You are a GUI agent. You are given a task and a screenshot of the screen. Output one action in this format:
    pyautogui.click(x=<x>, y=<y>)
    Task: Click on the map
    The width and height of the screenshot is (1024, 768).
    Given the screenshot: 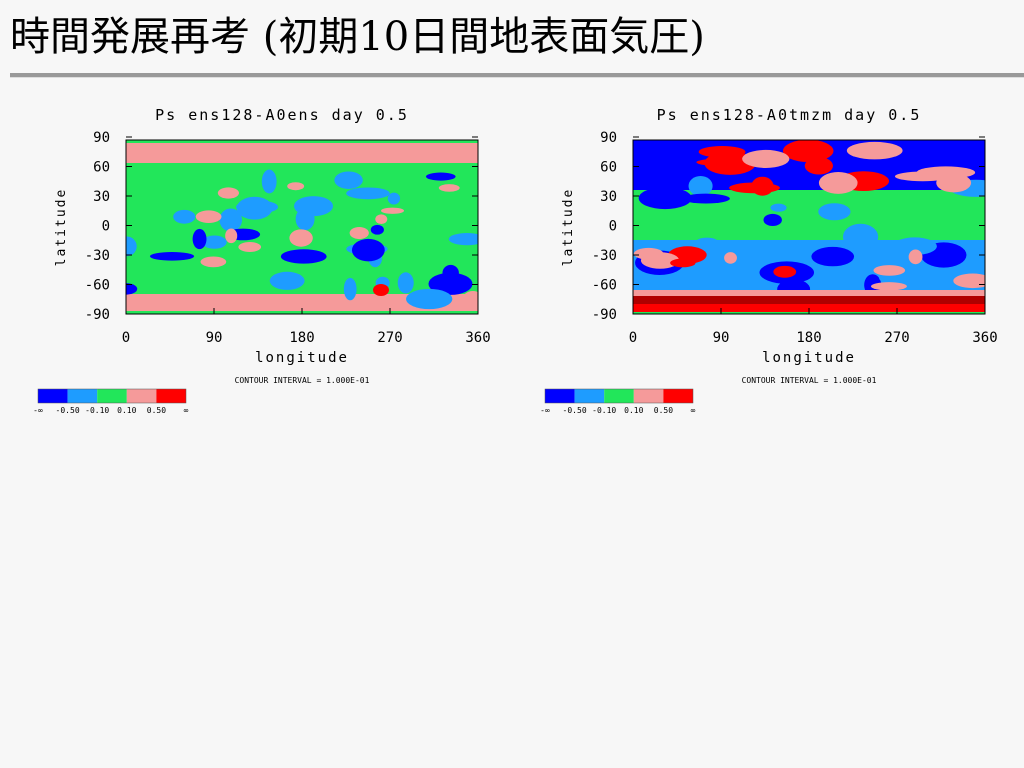 What is the action you would take?
    pyautogui.click(x=302, y=227)
    